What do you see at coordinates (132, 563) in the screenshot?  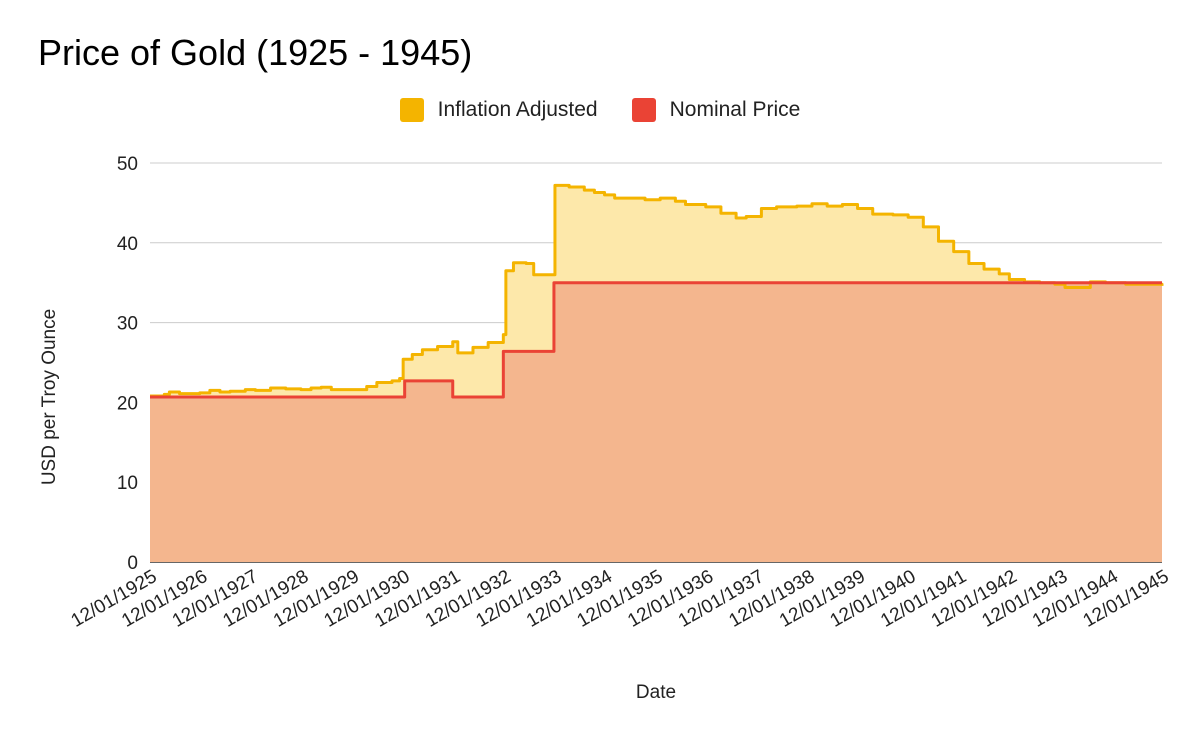 I see `y-tick-label: 0` at bounding box center [132, 563].